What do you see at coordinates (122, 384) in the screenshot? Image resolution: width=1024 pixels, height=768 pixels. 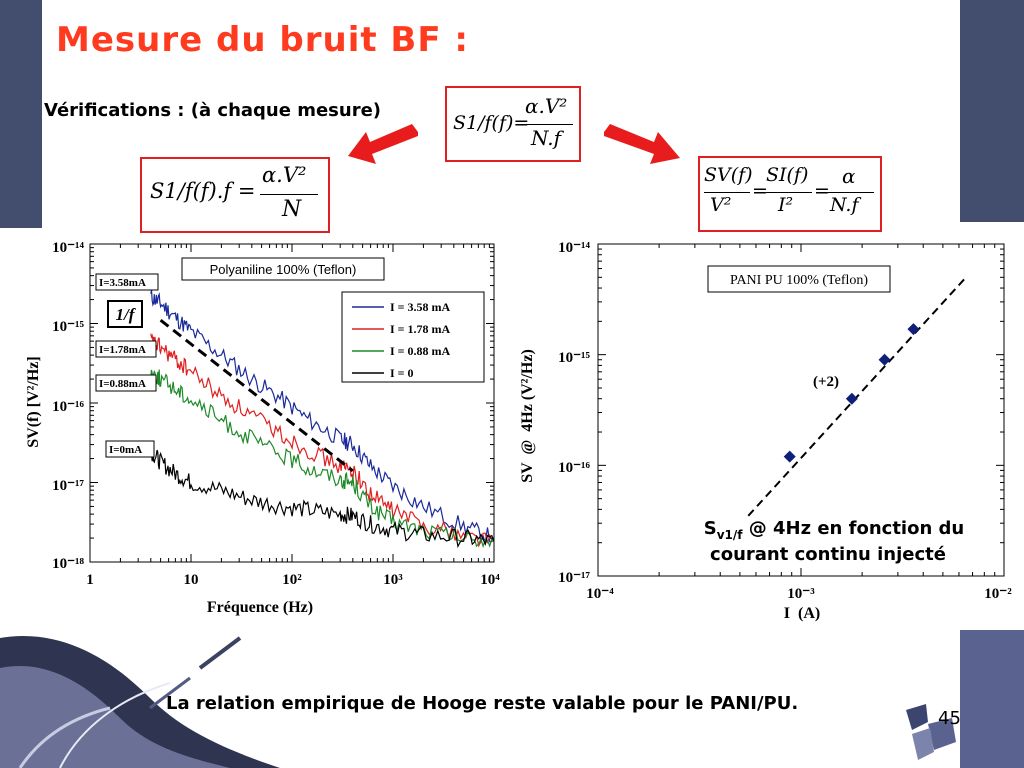 I see `annotation-current-label: I=0.88mA` at bounding box center [122, 384].